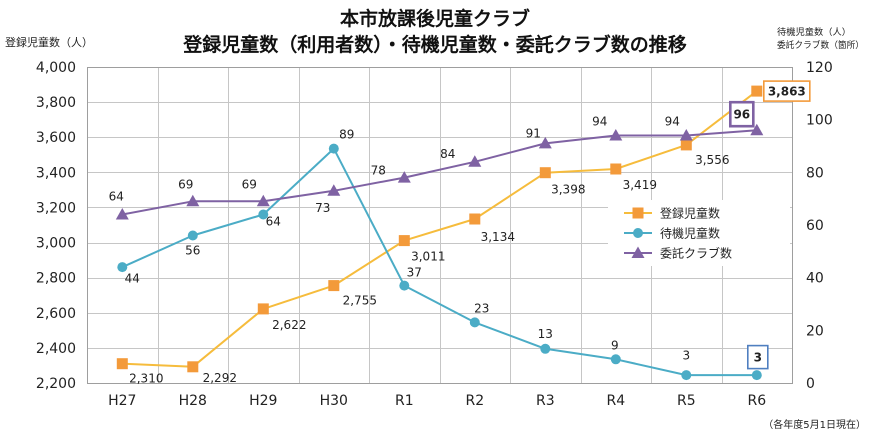  I want to click on registered-children-point-r5, so click(686, 145).